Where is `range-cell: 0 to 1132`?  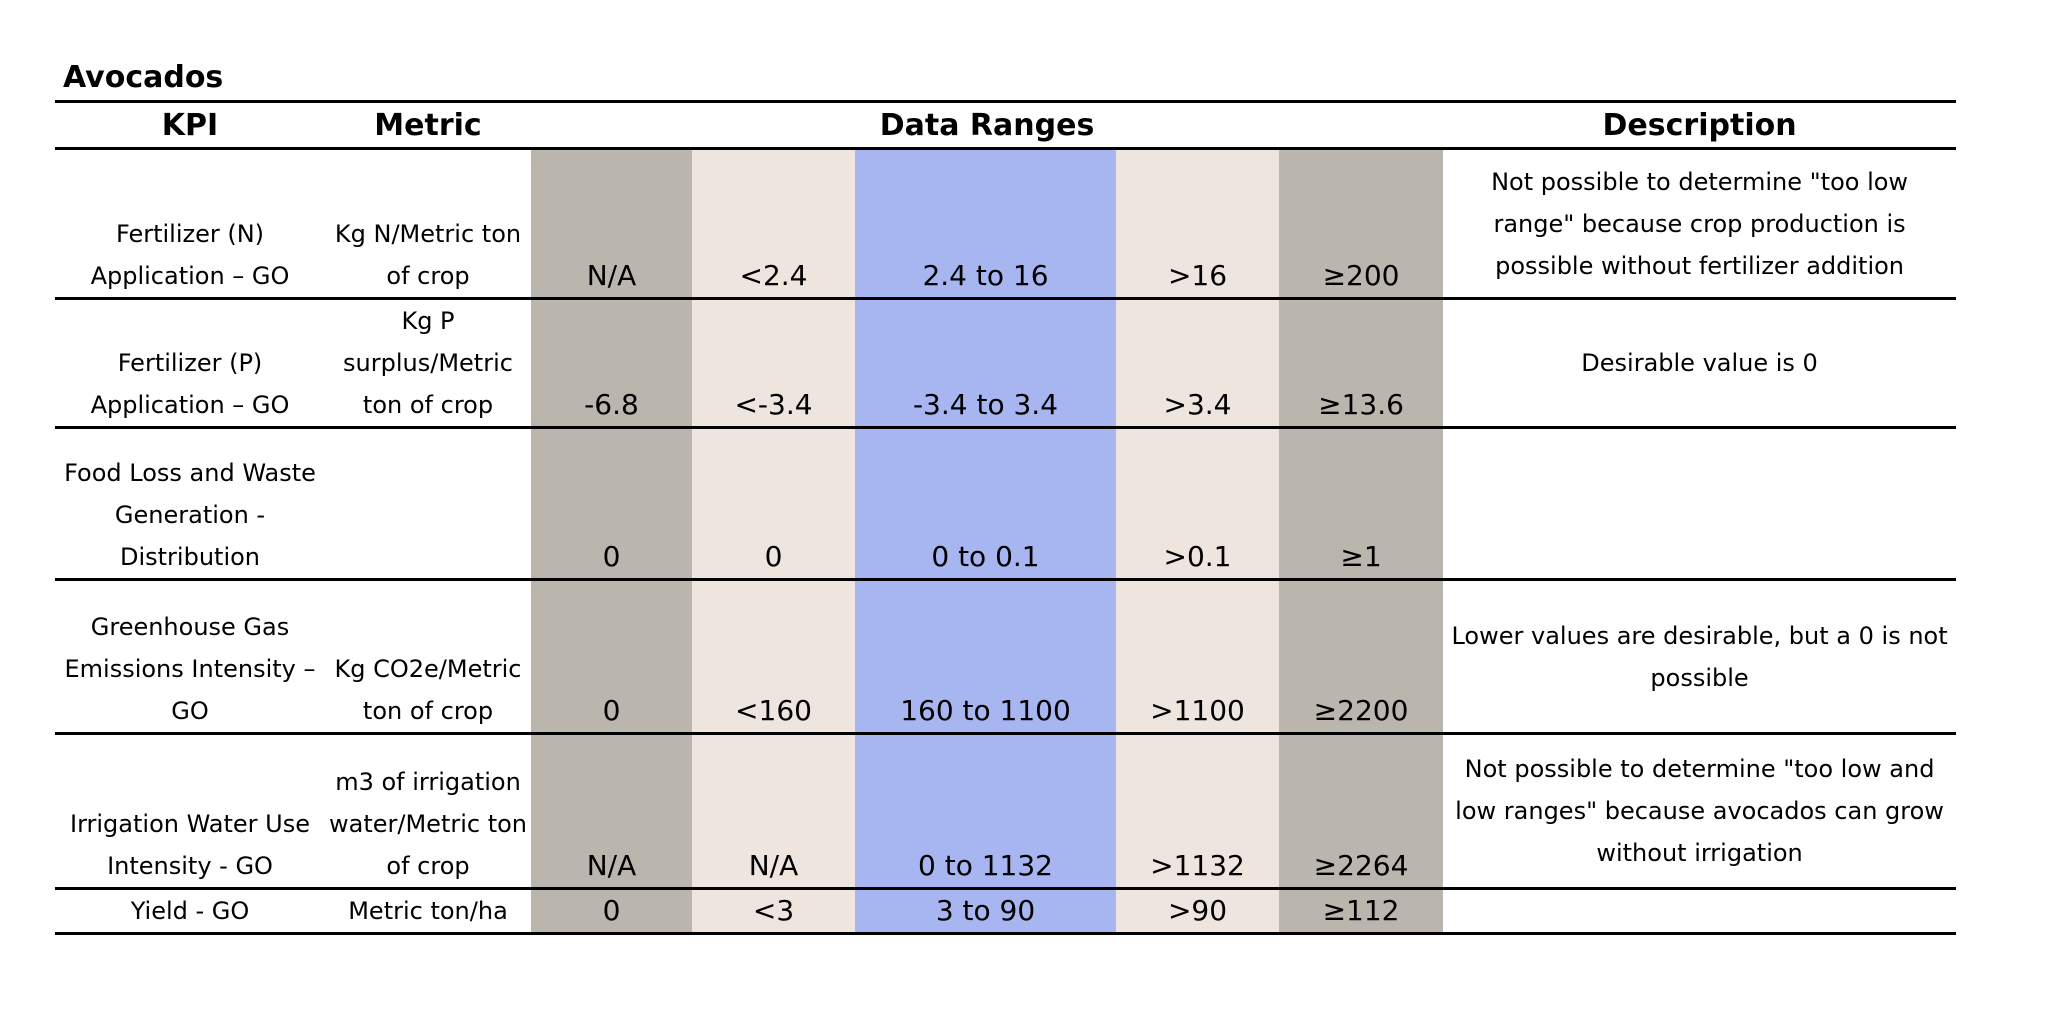 range-cell: 0 to 1132 is located at coordinates (985, 811).